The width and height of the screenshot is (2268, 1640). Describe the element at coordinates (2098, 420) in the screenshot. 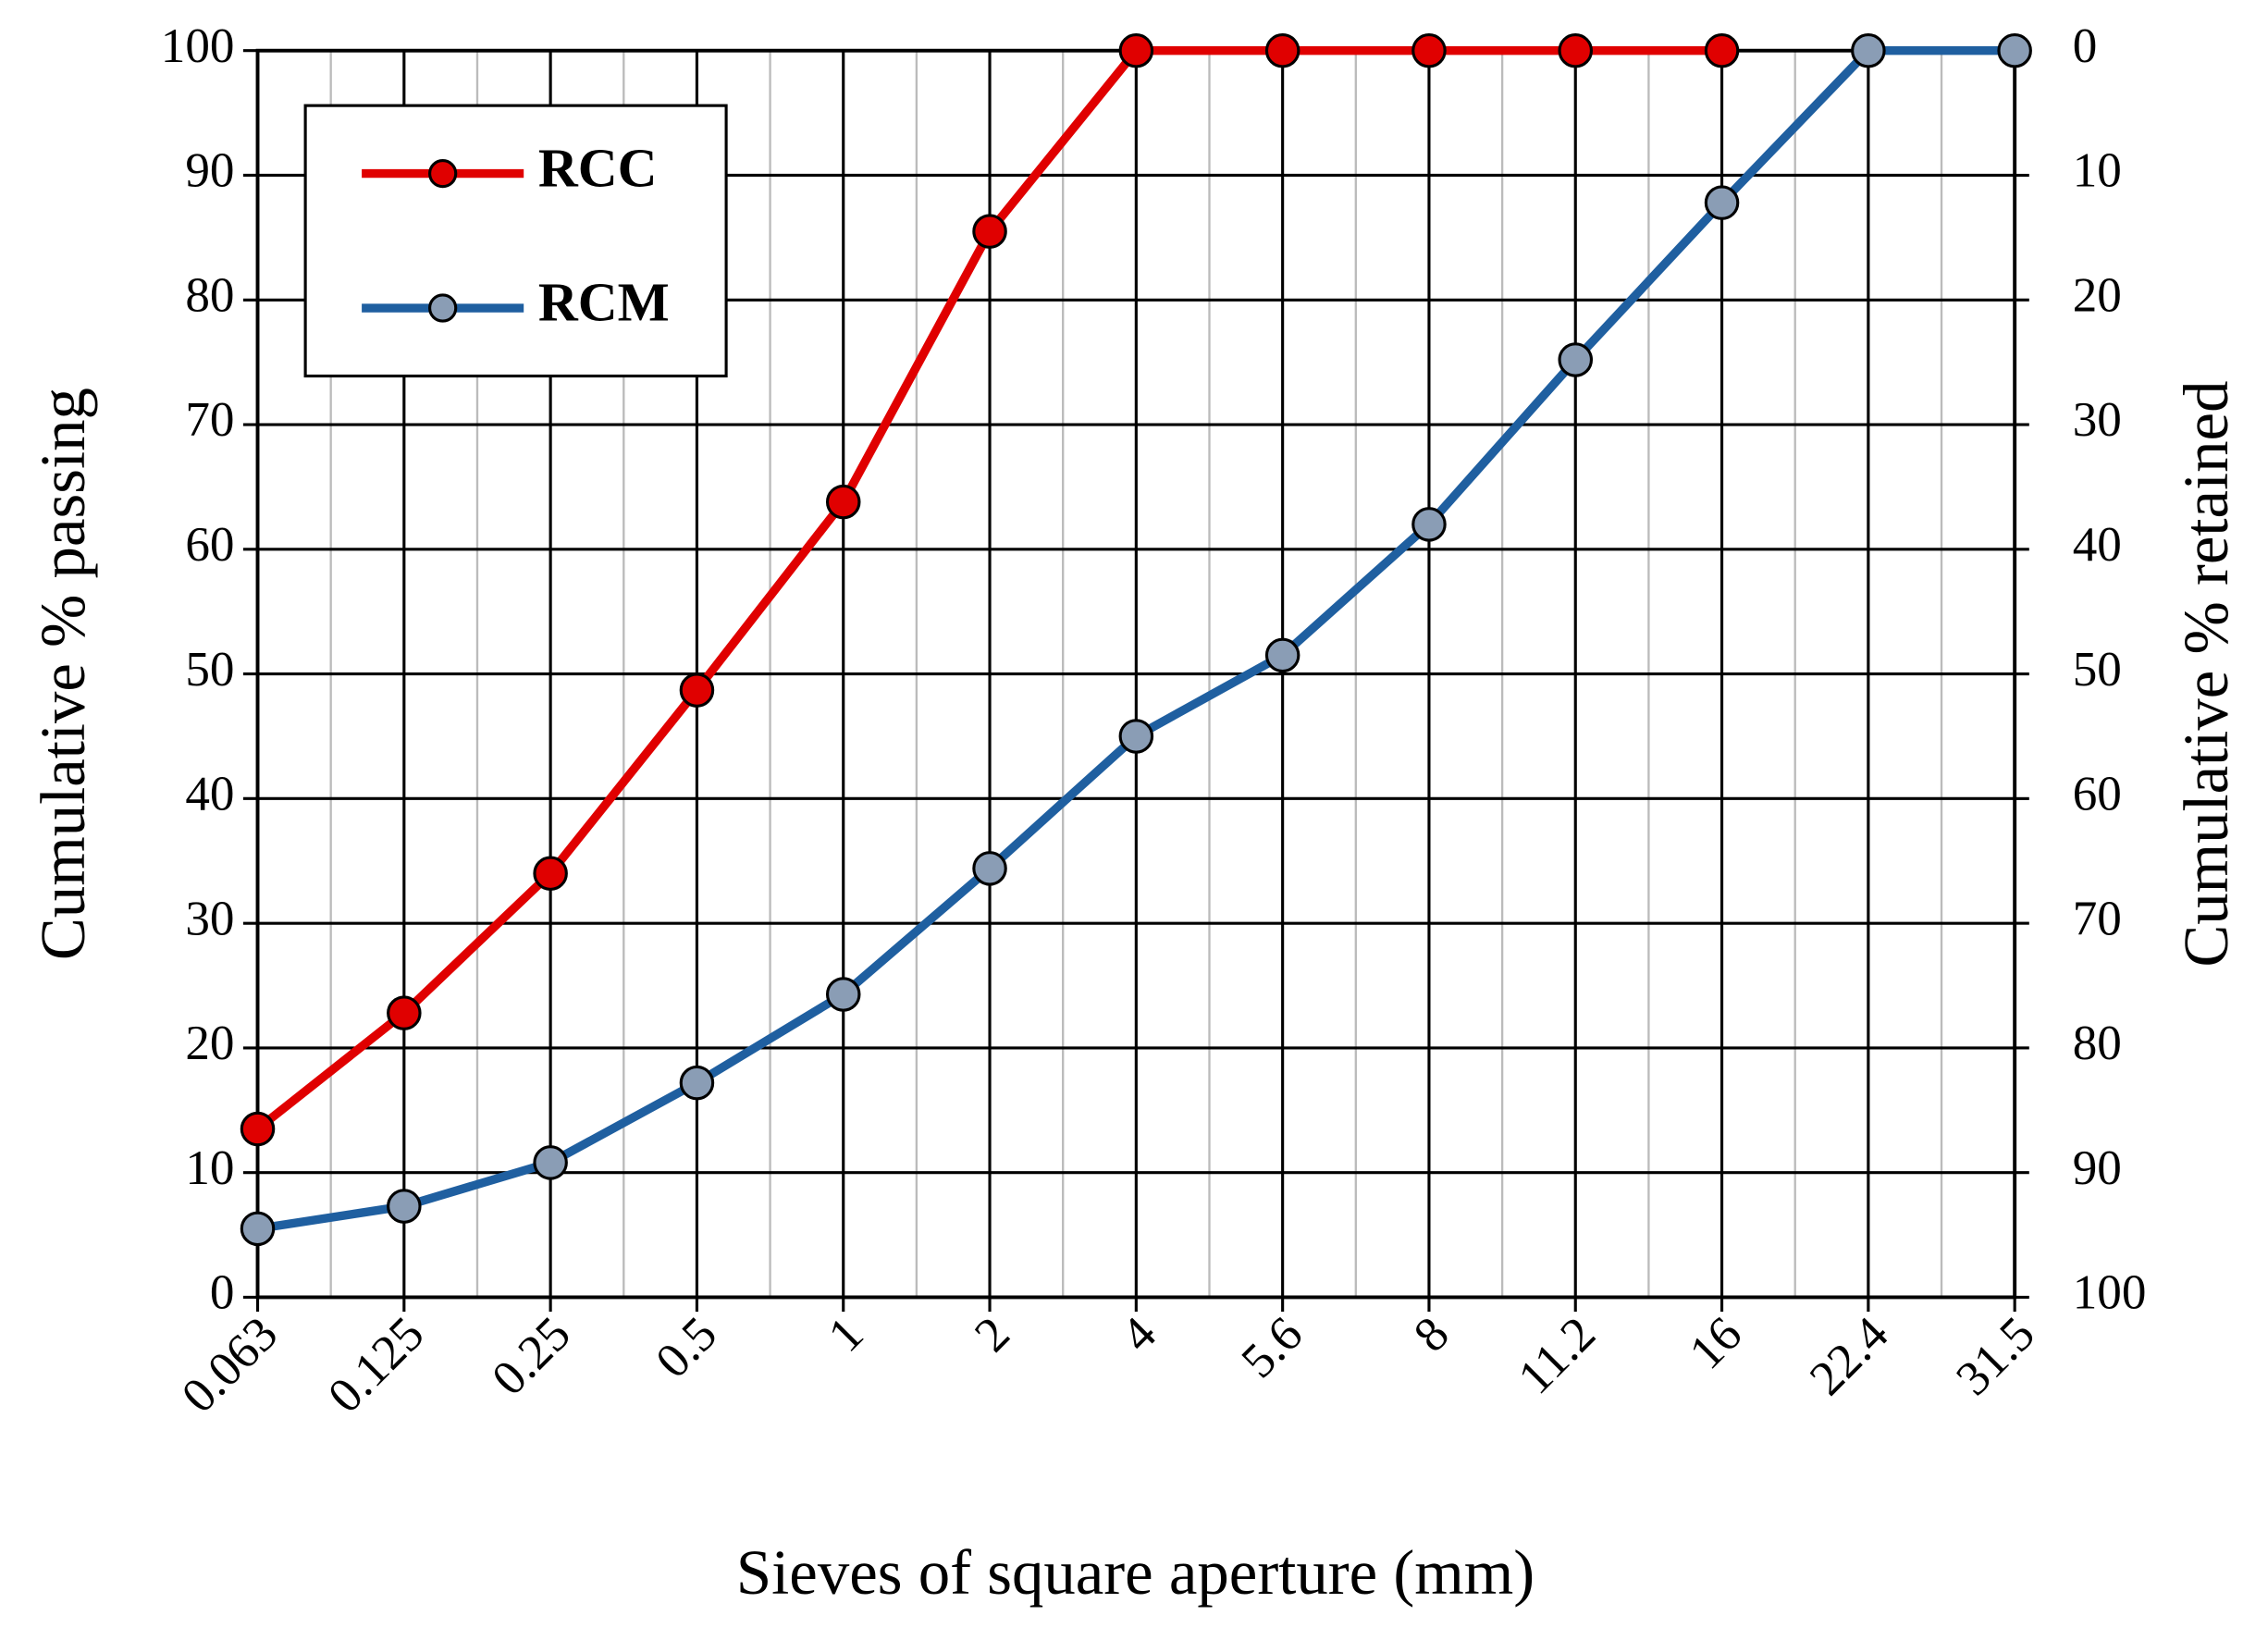

I see `y2-tick-label: 30` at that location.